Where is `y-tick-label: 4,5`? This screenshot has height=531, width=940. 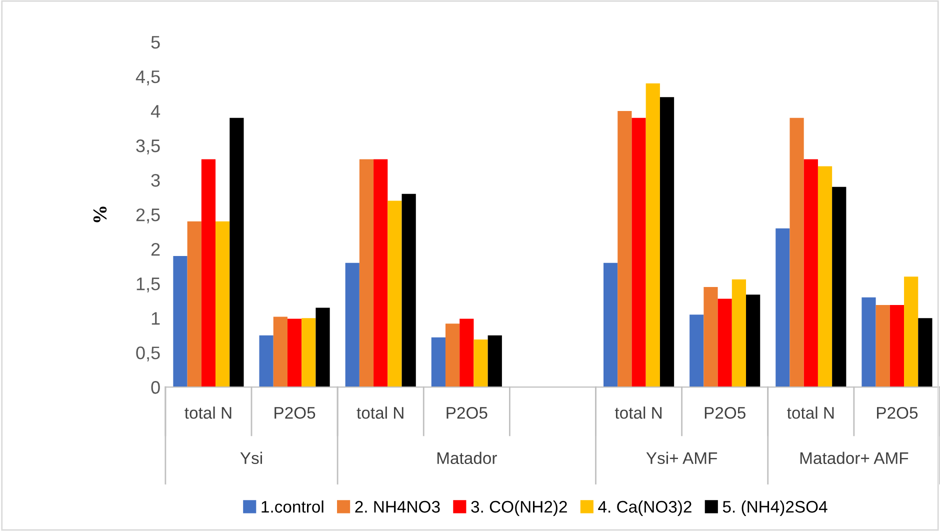
y-tick-label: 4,5 is located at coordinates (148, 78).